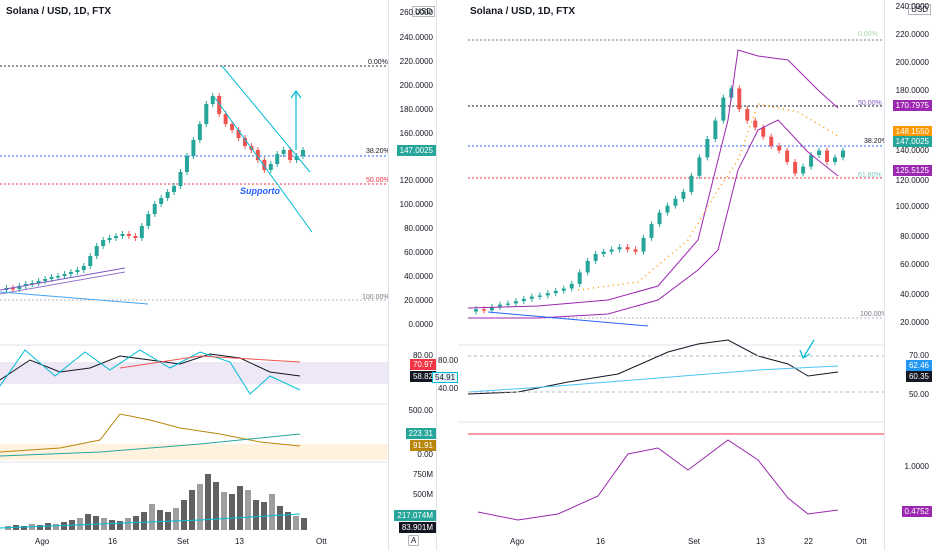  What do you see at coordinates (876, 141) in the screenshot?
I see `fib-label-382: 38.20%` at bounding box center [876, 141].